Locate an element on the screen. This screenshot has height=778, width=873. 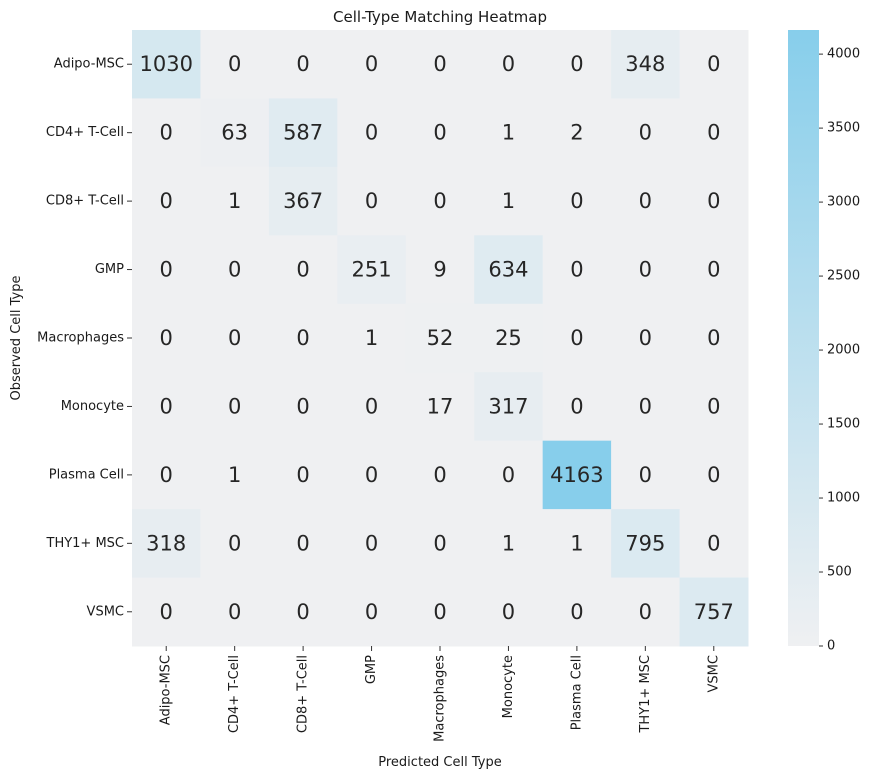
colorbar-tick-label: 2000 is located at coordinates (843, 350).